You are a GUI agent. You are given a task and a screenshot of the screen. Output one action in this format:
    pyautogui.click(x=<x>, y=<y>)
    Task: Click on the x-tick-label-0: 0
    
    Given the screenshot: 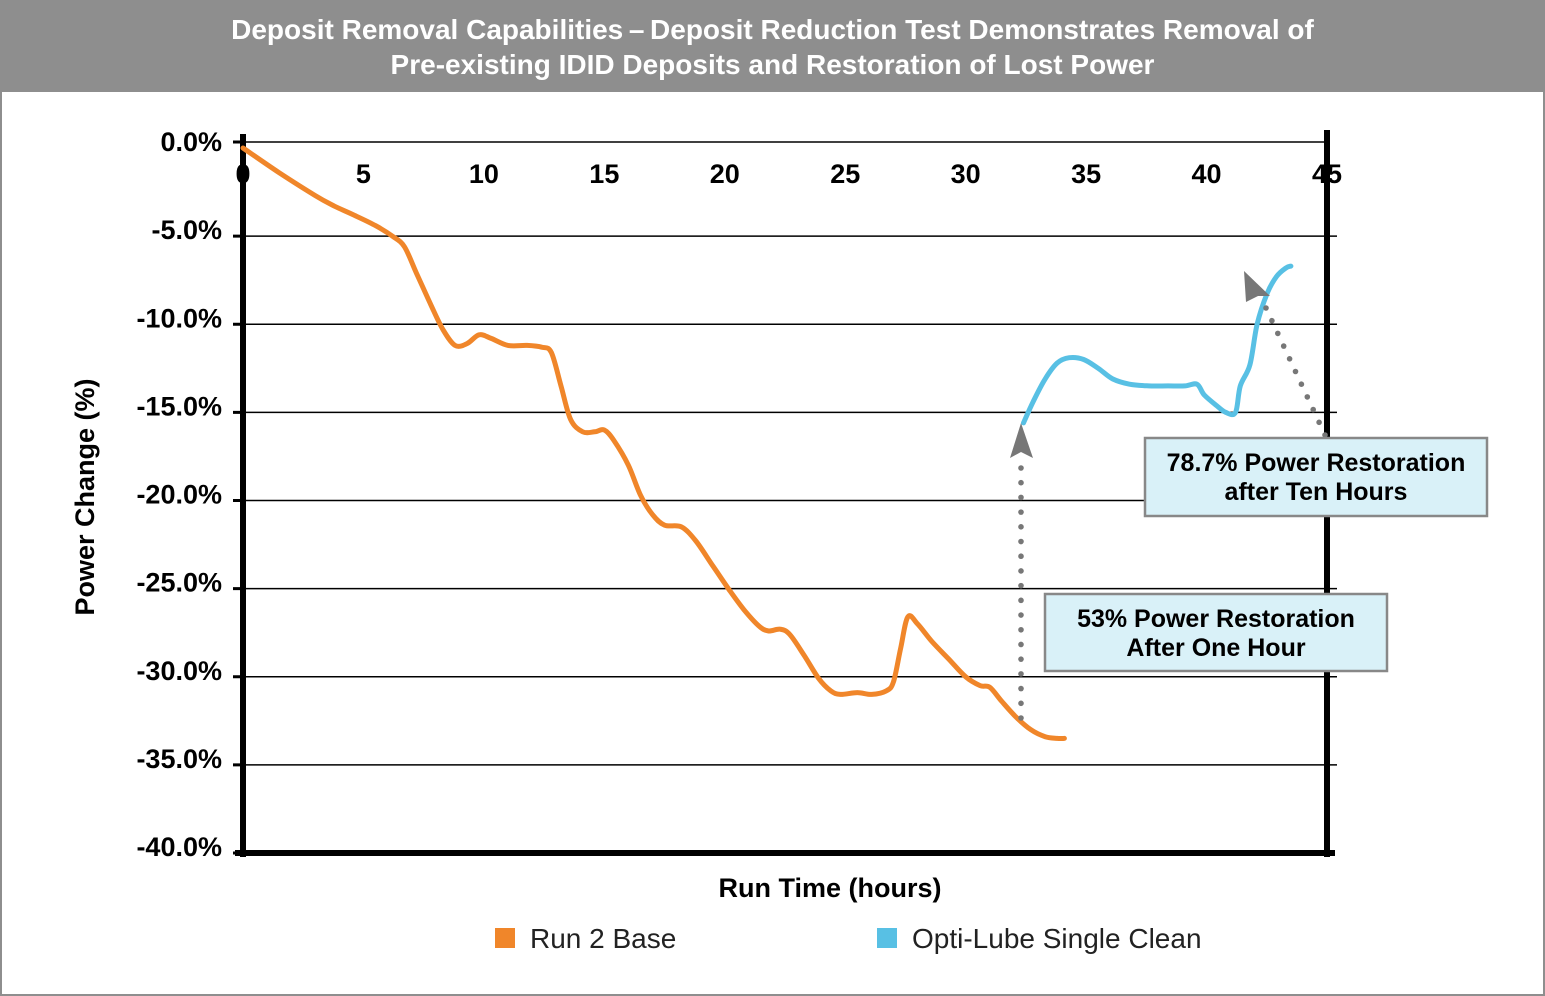 What is the action you would take?
    pyautogui.click(x=242, y=174)
    